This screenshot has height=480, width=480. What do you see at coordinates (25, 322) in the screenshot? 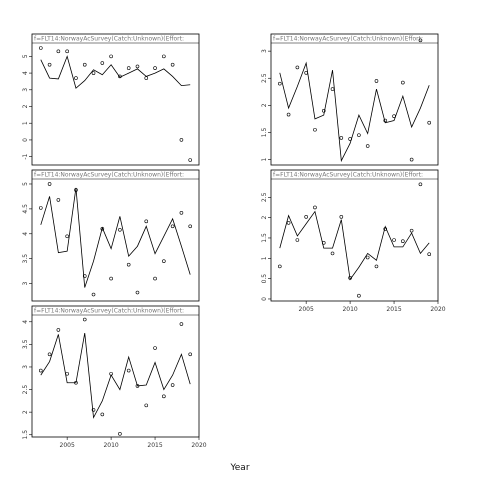
I see `panel-5-ytick-label-6: 4` at bounding box center [25, 322].